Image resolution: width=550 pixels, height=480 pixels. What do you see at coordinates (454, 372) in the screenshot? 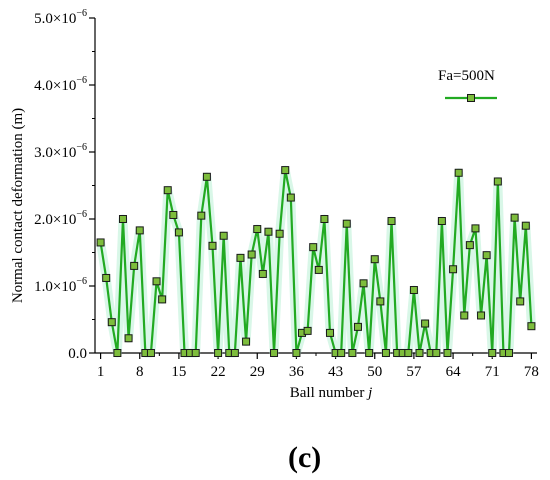
I see `x-tick-label: 64` at bounding box center [454, 372].